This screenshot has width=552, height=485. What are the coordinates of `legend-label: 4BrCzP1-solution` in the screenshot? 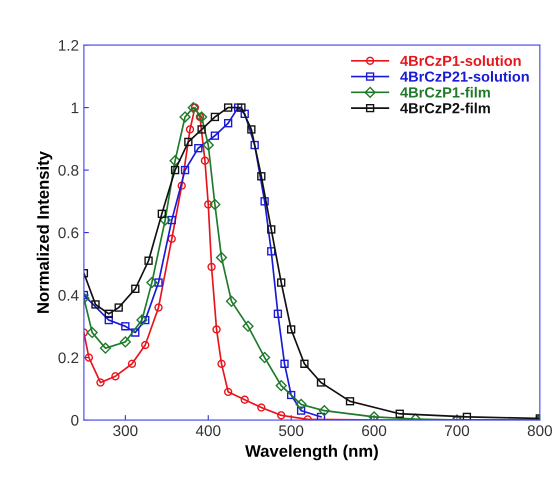 It's located at (460, 60).